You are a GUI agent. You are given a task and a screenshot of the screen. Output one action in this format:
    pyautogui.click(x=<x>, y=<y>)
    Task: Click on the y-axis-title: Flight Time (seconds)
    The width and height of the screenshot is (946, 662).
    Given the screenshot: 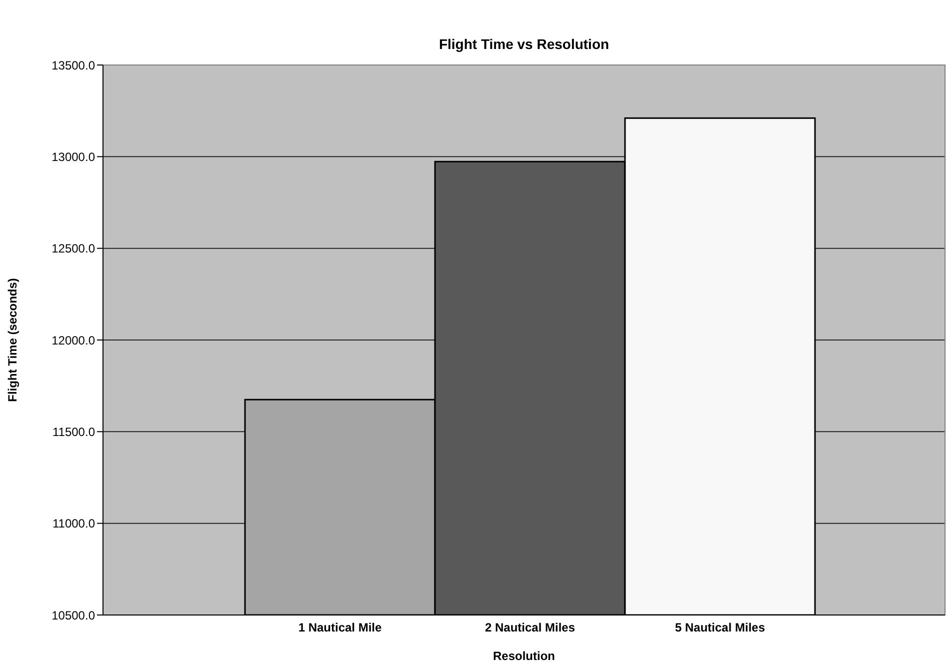 What is the action you would take?
    pyautogui.click(x=12, y=340)
    